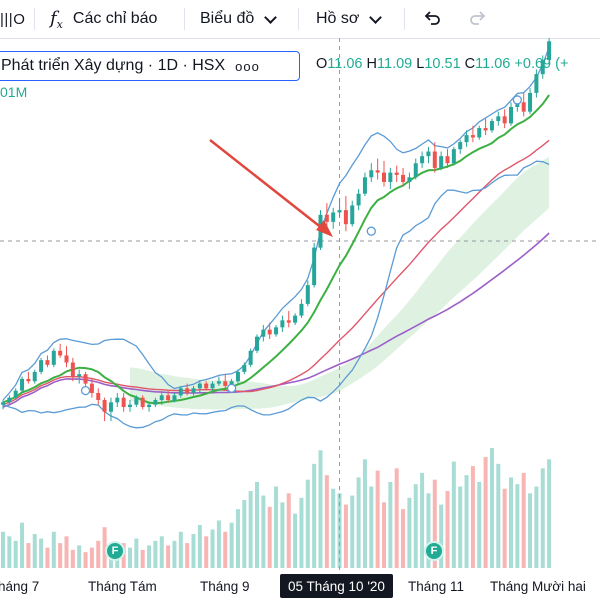 This screenshot has width=600, height=600. What do you see at coordinates (150, 66) in the screenshot?
I see `symbol-legend: Phát triển Xây dựng · 1D · HSX ooo` at bounding box center [150, 66].